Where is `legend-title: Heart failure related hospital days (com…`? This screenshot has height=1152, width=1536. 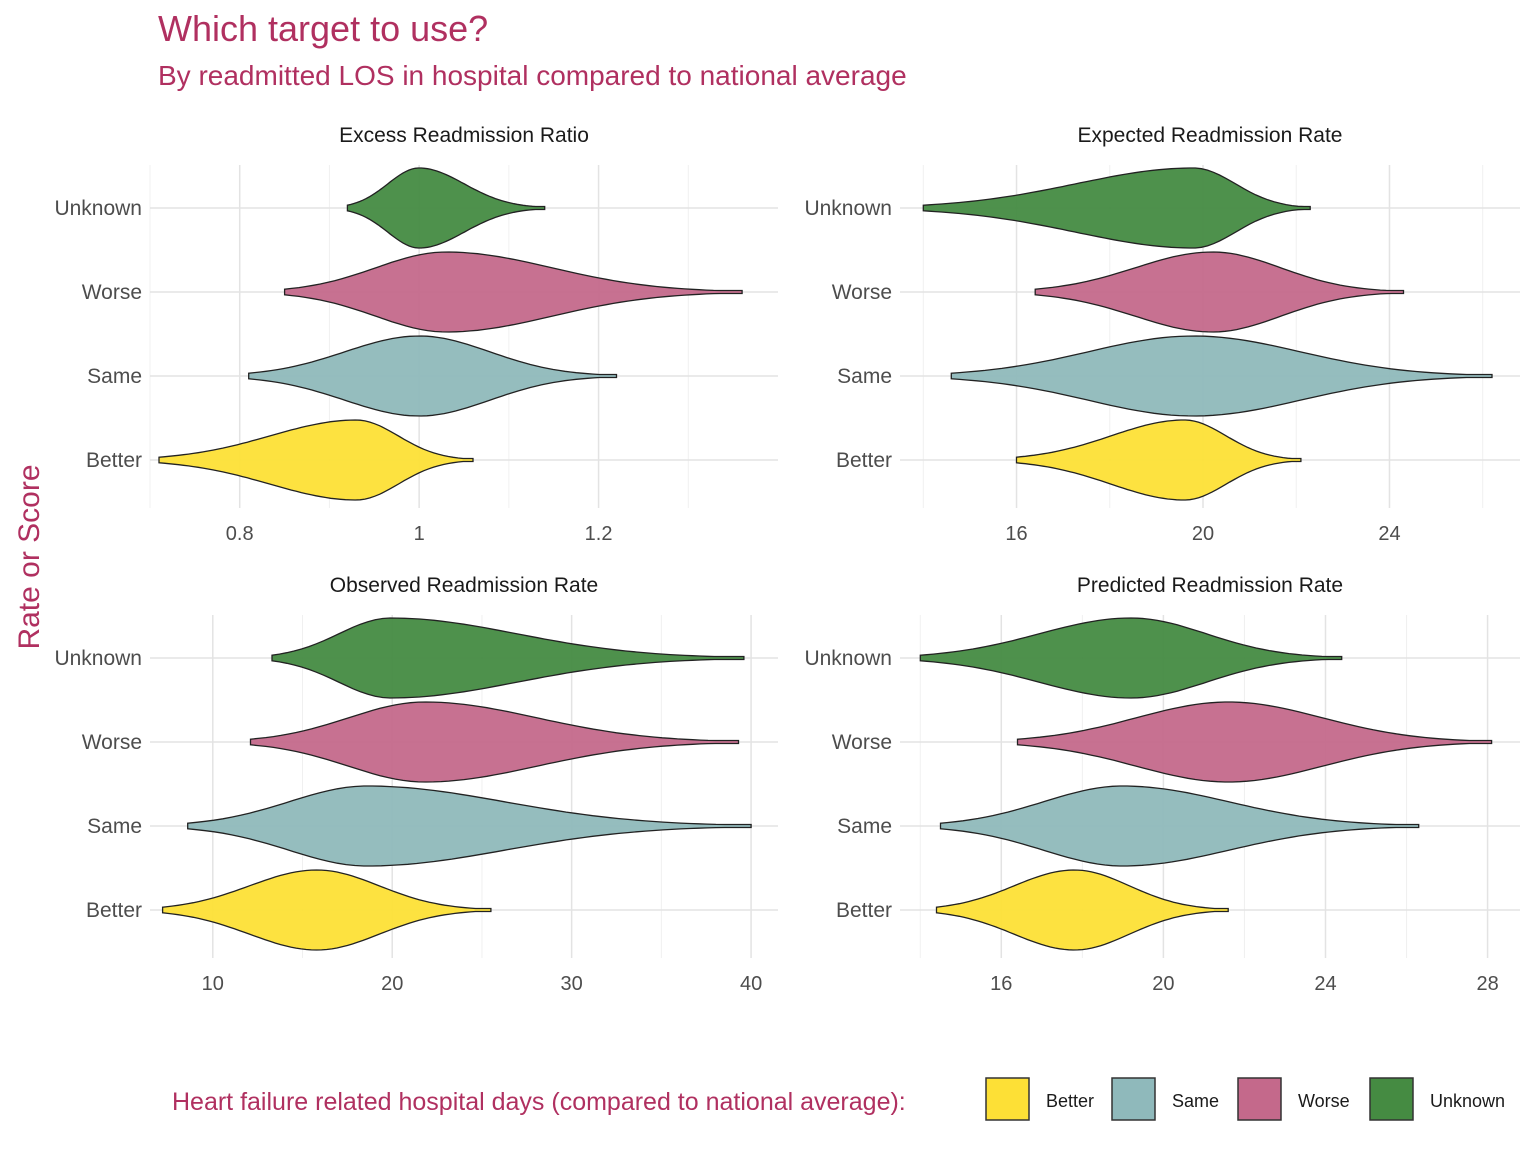 legend-title: Heart failure related hospital days (com… is located at coordinates (539, 1102).